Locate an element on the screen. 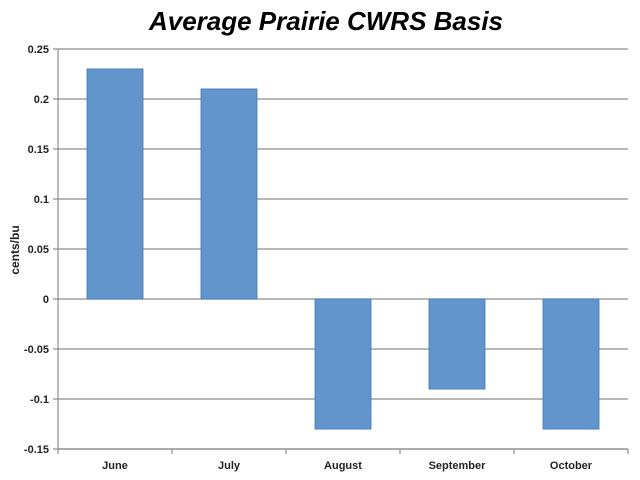  x-tick-label: September is located at coordinates (458, 466).